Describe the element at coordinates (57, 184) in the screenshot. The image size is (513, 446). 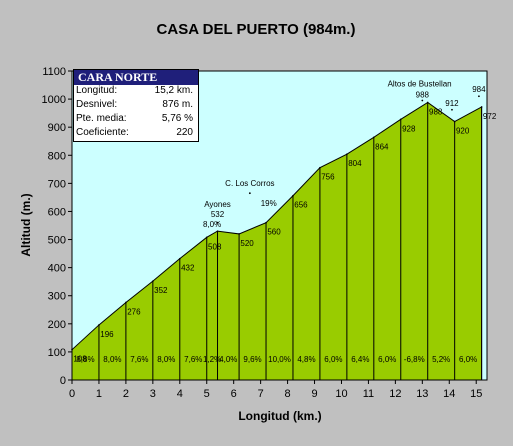
I see `y-tick-label: 700` at that location.